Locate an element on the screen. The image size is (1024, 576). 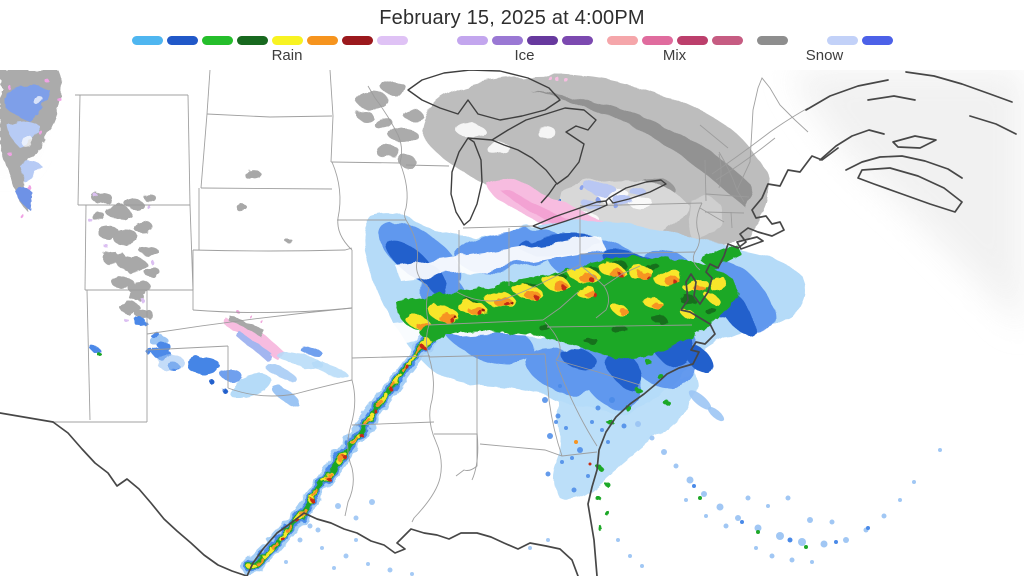
legend-group-mix: Mix is located at coordinates (674, 50).